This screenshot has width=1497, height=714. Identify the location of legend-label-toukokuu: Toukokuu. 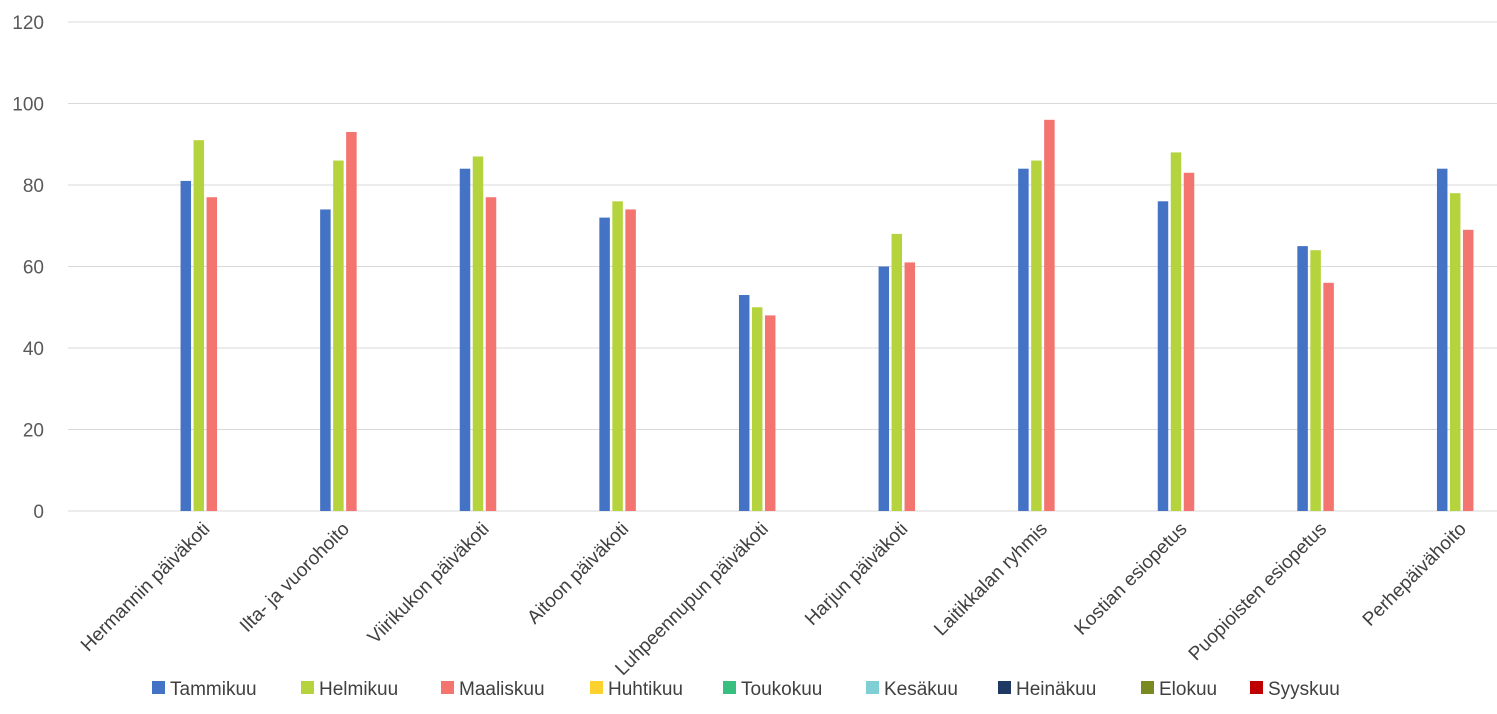
(781, 689).